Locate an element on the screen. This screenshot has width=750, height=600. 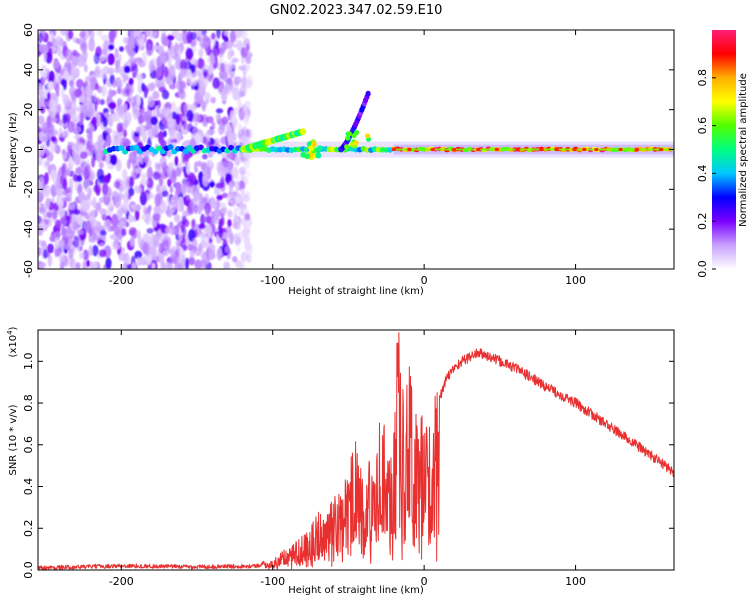
x-tick-label: 100 is located at coordinates (575, 581).